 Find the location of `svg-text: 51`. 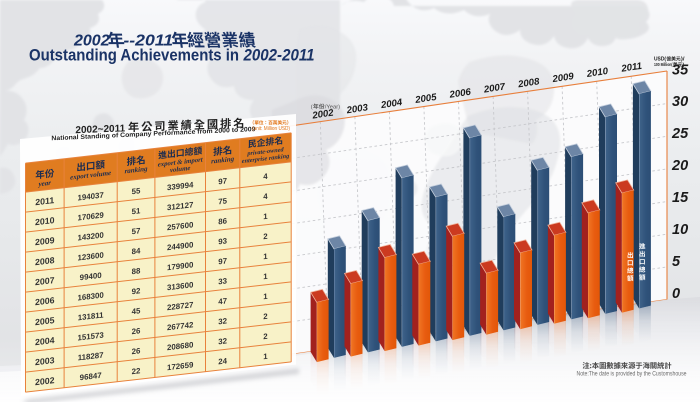

svg-text: 51 is located at coordinates (136, 211).